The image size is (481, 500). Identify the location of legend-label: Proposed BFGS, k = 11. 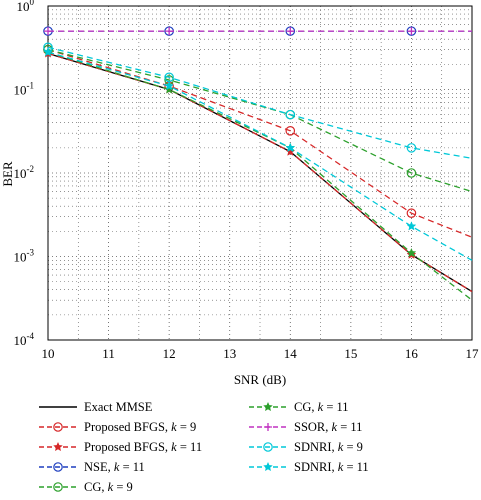
(143, 447).